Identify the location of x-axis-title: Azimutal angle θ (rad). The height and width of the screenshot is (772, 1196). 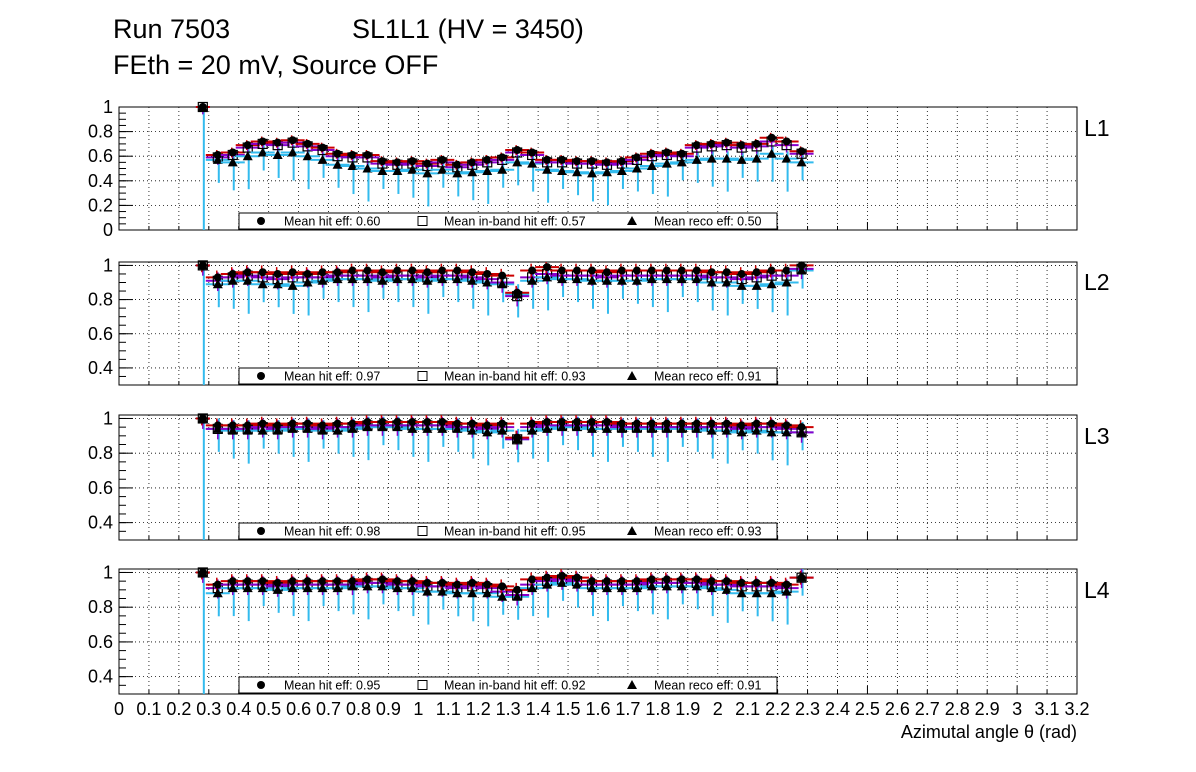
(989, 732).